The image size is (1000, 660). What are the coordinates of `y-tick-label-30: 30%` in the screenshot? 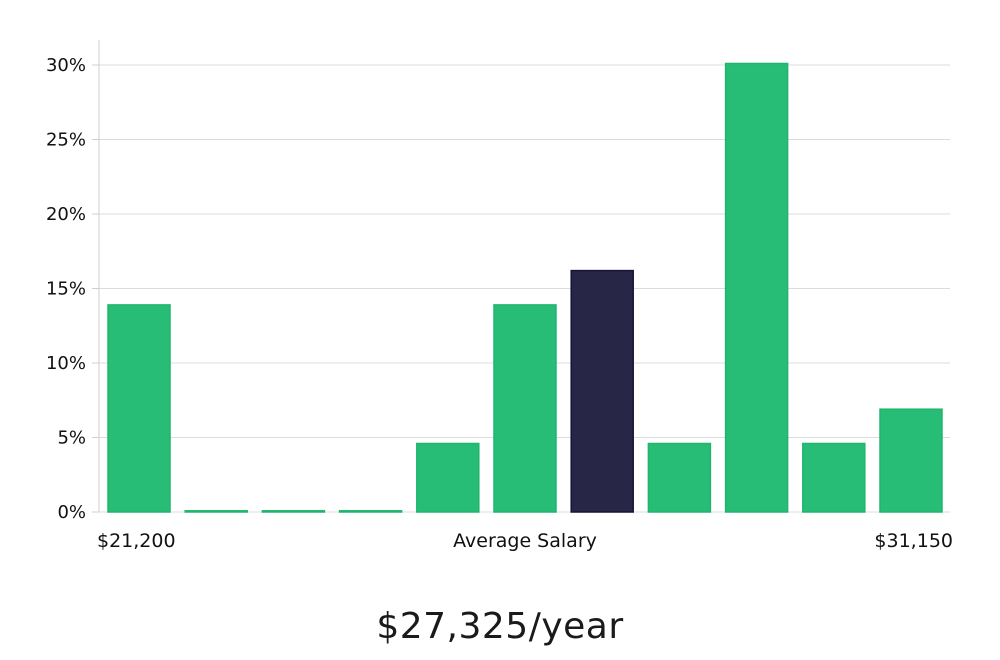 It's located at (66, 65).